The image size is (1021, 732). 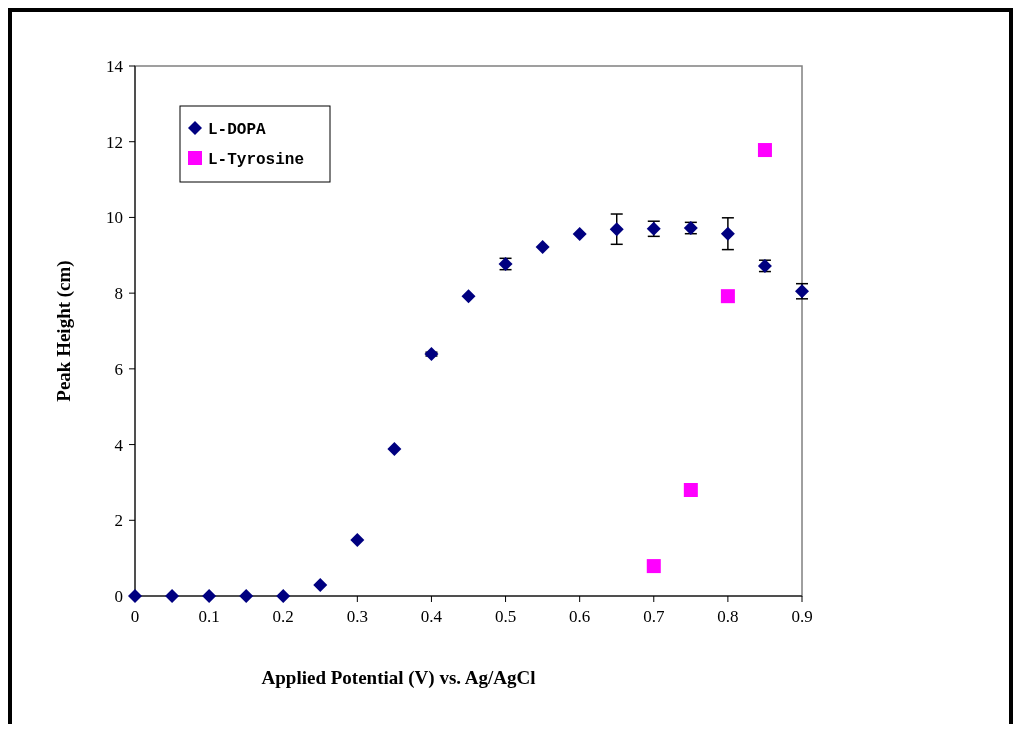 What do you see at coordinates (283, 616) in the screenshot?
I see `x-tick-label: 0.2` at bounding box center [283, 616].